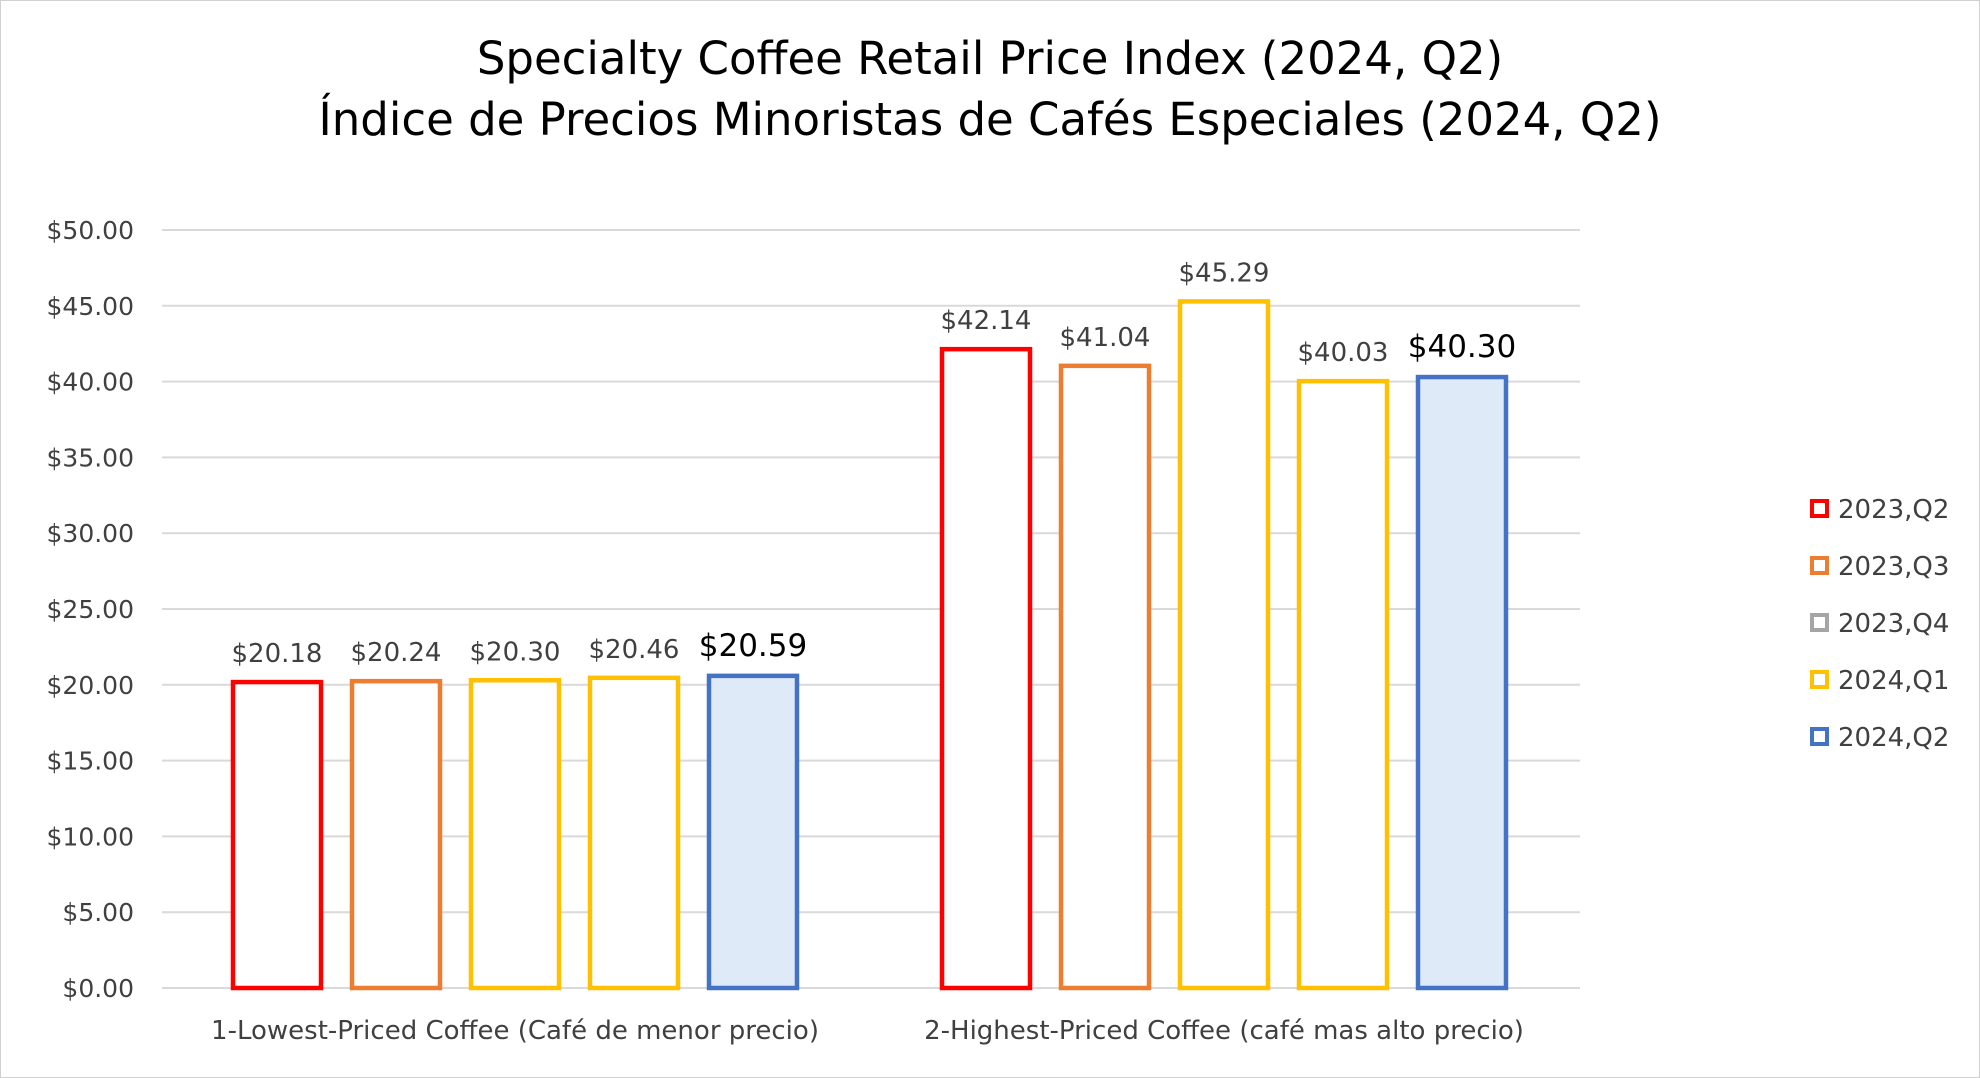 The height and width of the screenshot is (1078, 1980). I want to click on legend-label: 2023,Q2, so click(1893, 510).